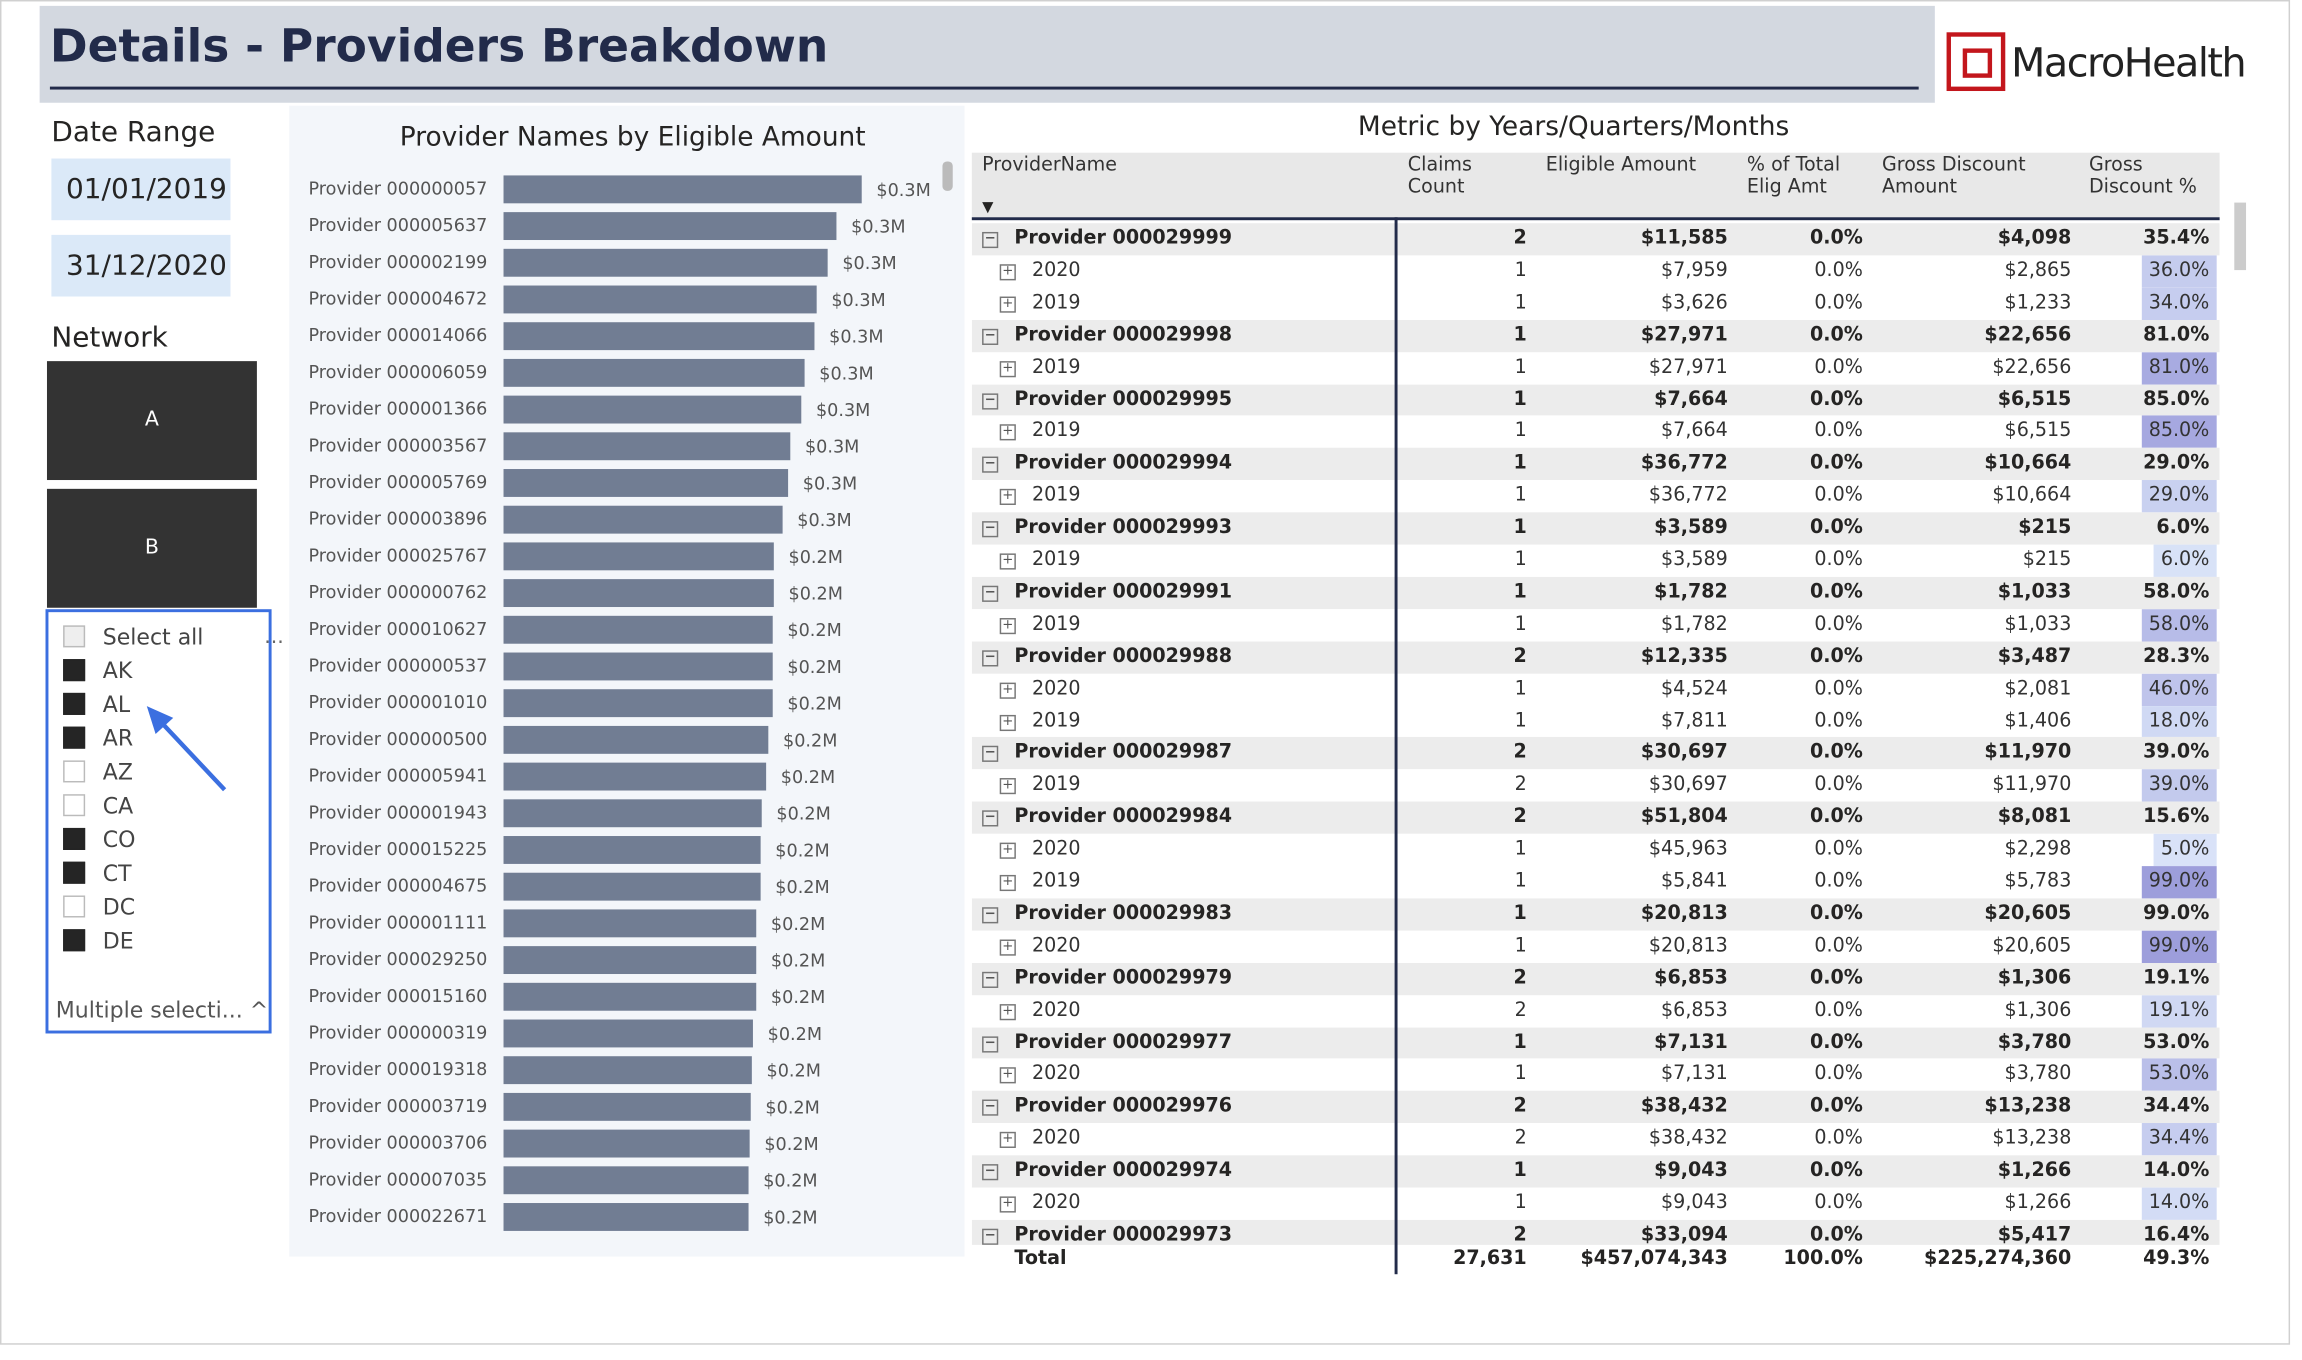  What do you see at coordinates (1439, 176) in the screenshot?
I see `column-header: Claims Count` at bounding box center [1439, 176].